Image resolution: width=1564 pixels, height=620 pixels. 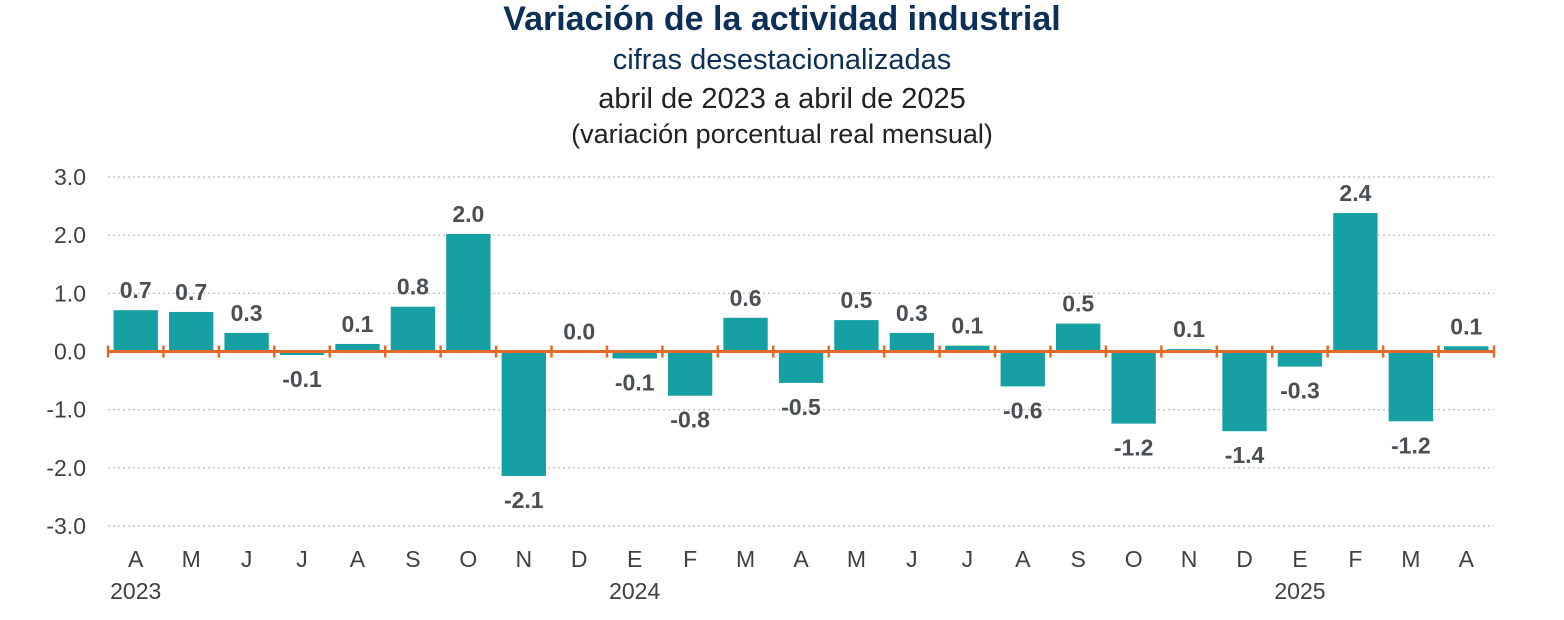 What do you see at coordinates (66, 468) in the screenshot?
I see `y-tick-label: -2.0` at bounding box center [66, 468].